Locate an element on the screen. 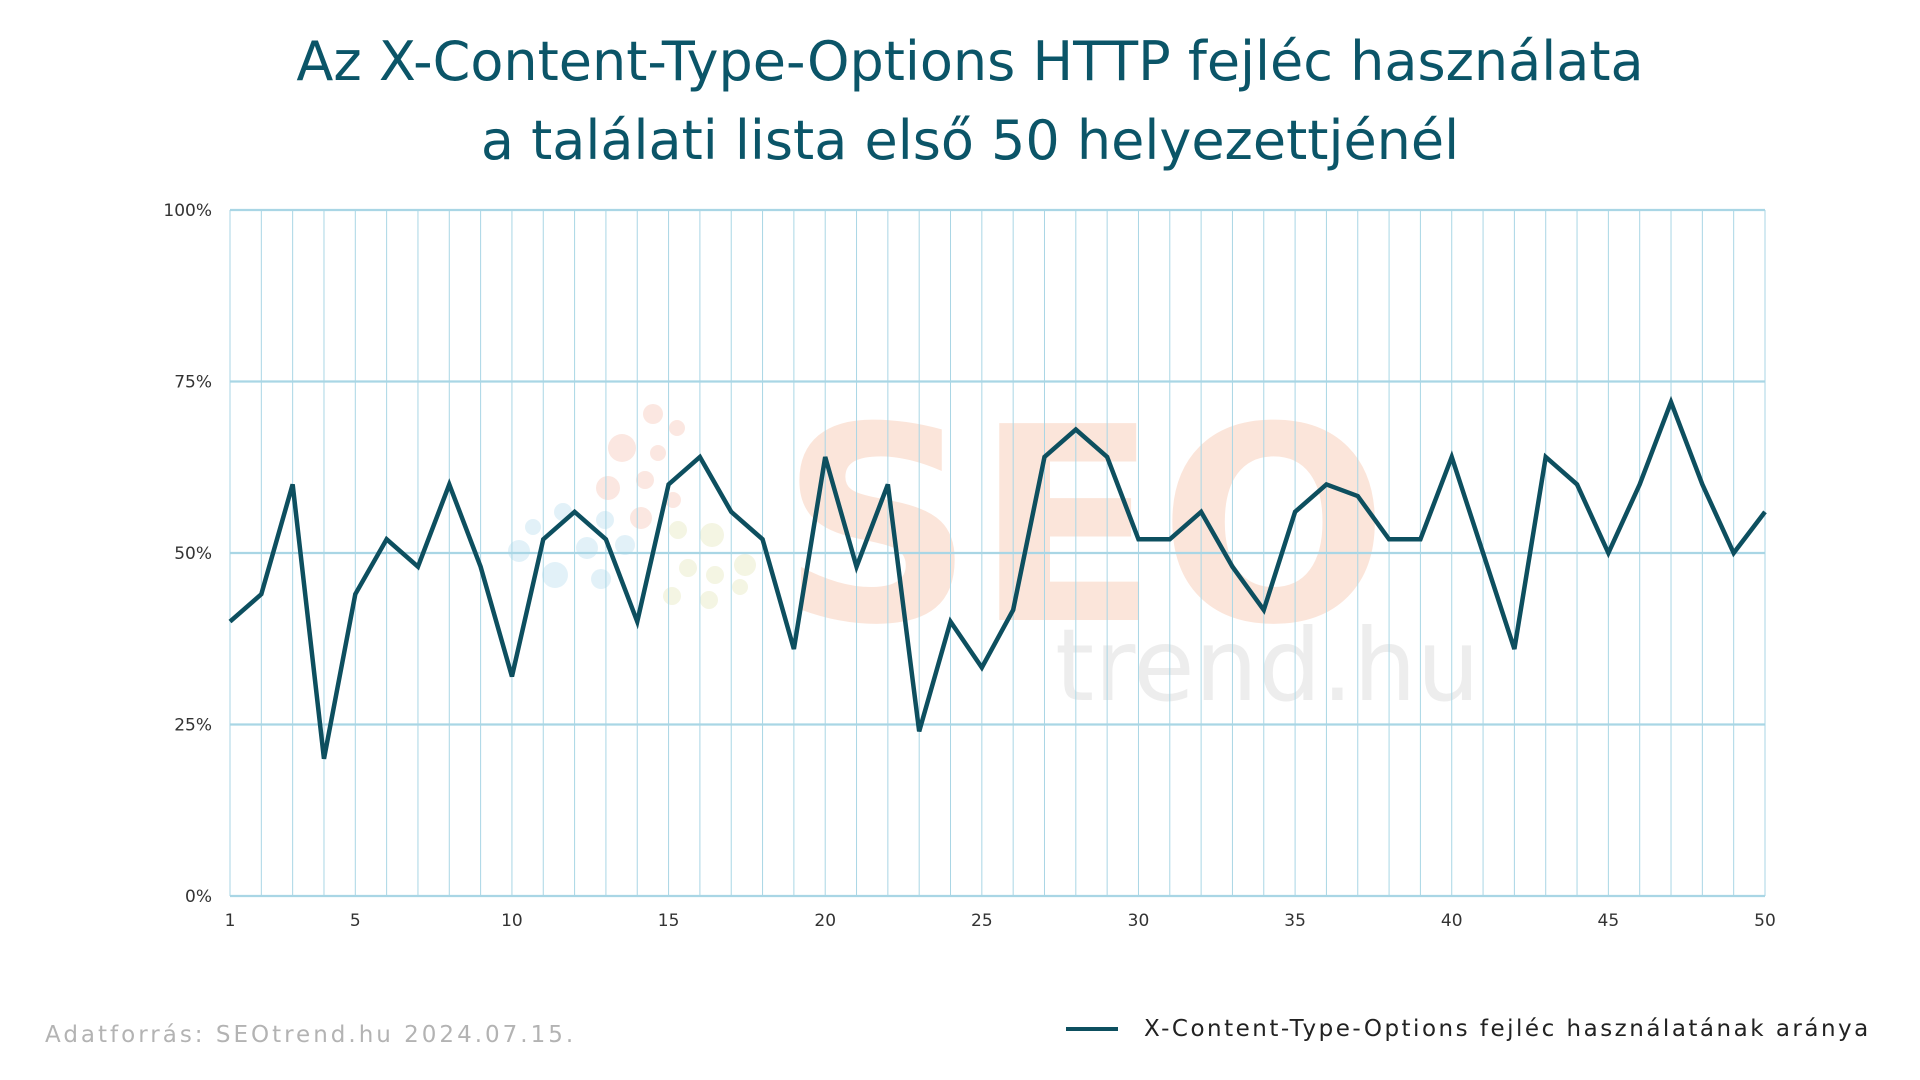 The width and height of the screenshot is (1920, 1080). x-tick-label: 25 is located at coordinates (982, 921).